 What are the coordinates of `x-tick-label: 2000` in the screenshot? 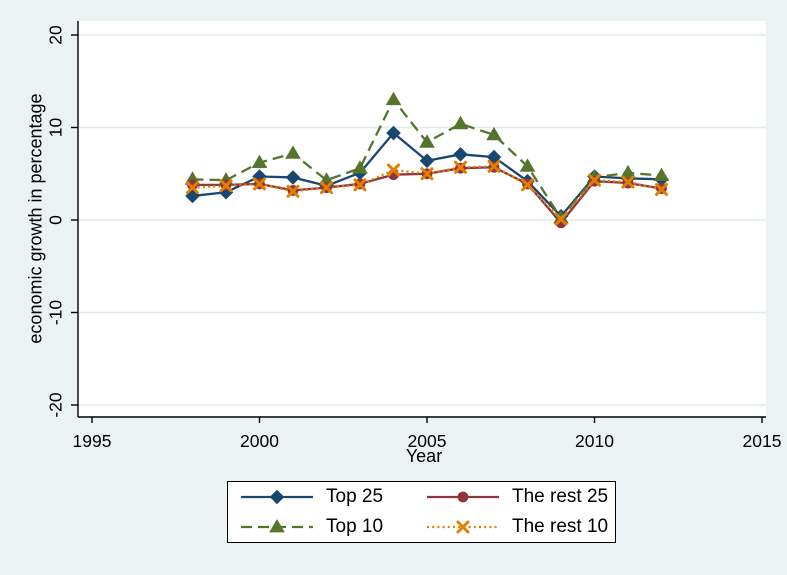 It's located at (259, 441).